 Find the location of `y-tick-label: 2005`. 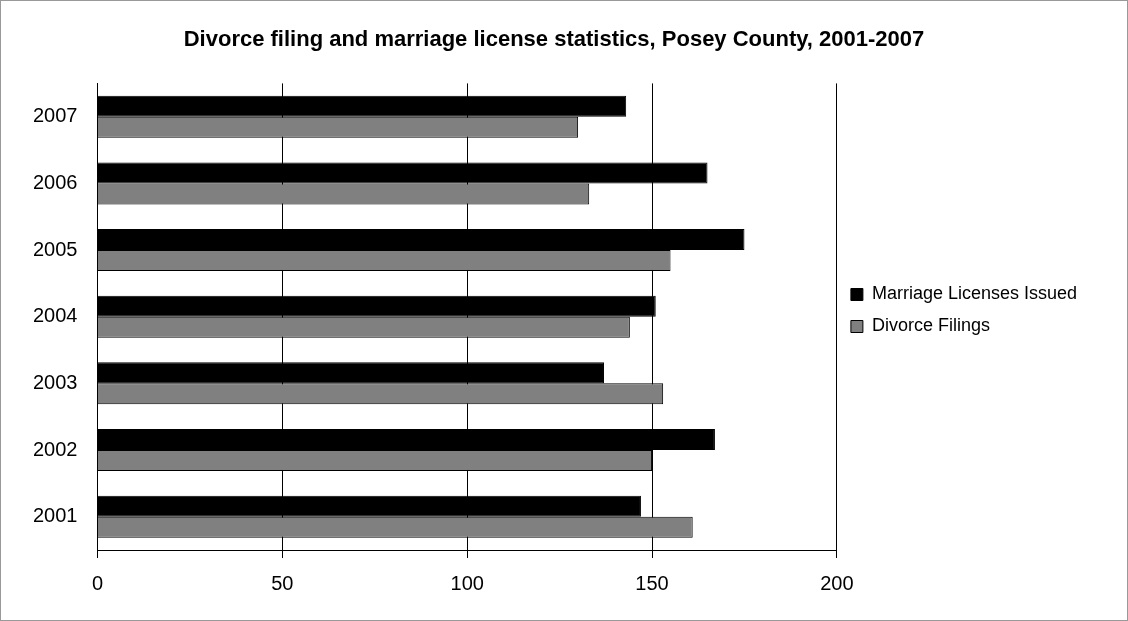

y-tick-label: 2005 is located at coordinates (55, 248).